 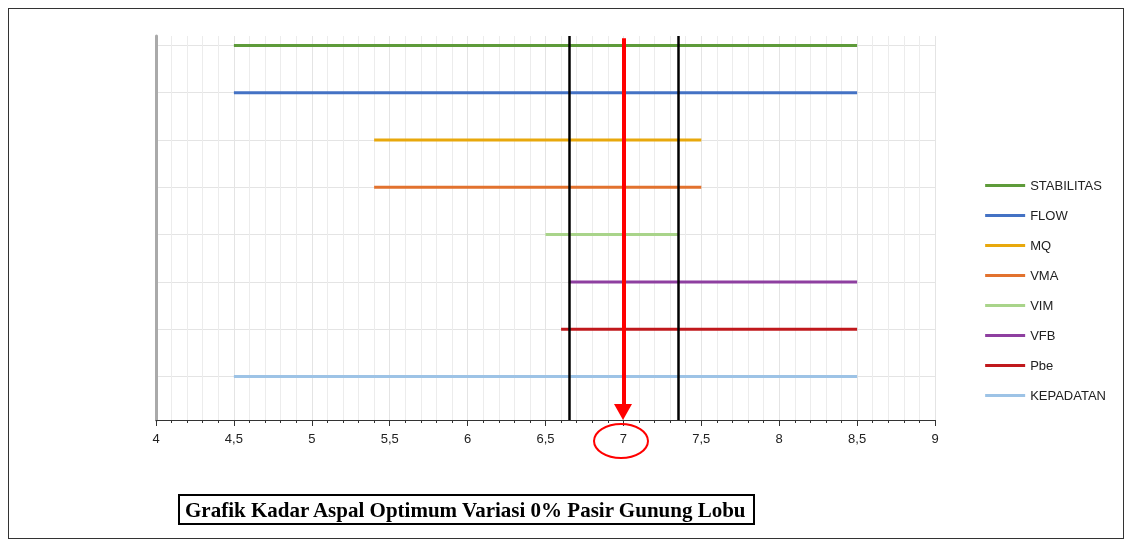 I want to click on x-tick-label: 9, so click(x=935, y=438).